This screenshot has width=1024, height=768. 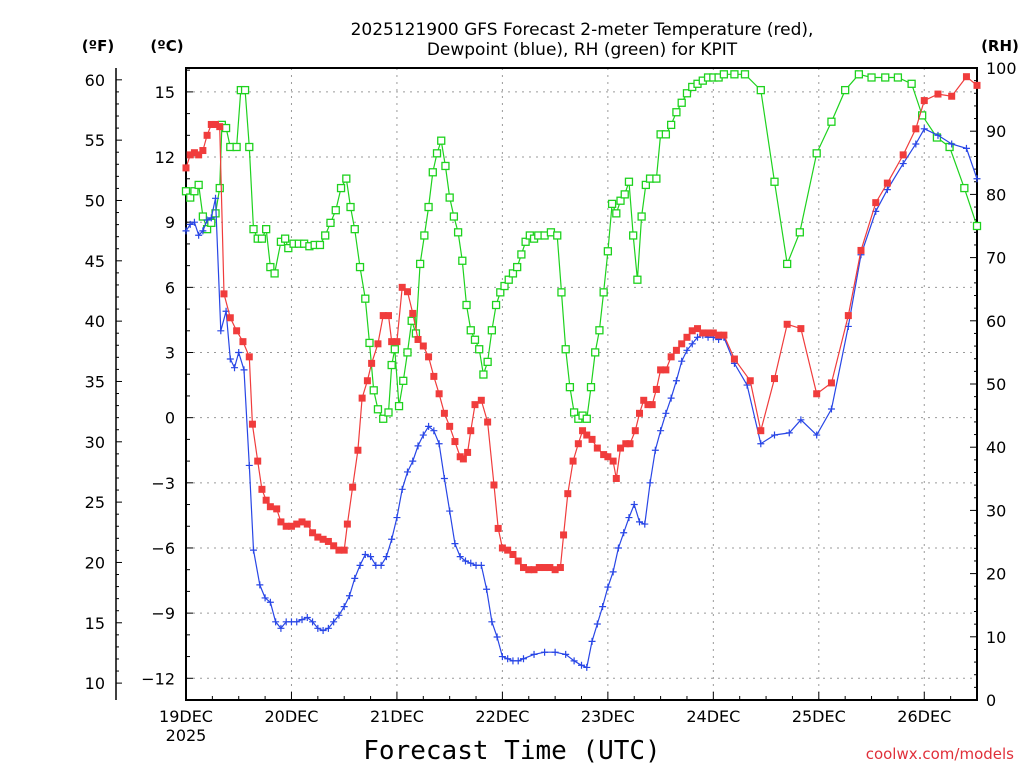 What do you see at coordinates (996, 321) in the screenshot?
I see `rh-tick-label: 60` at bounding box center [996, 321].